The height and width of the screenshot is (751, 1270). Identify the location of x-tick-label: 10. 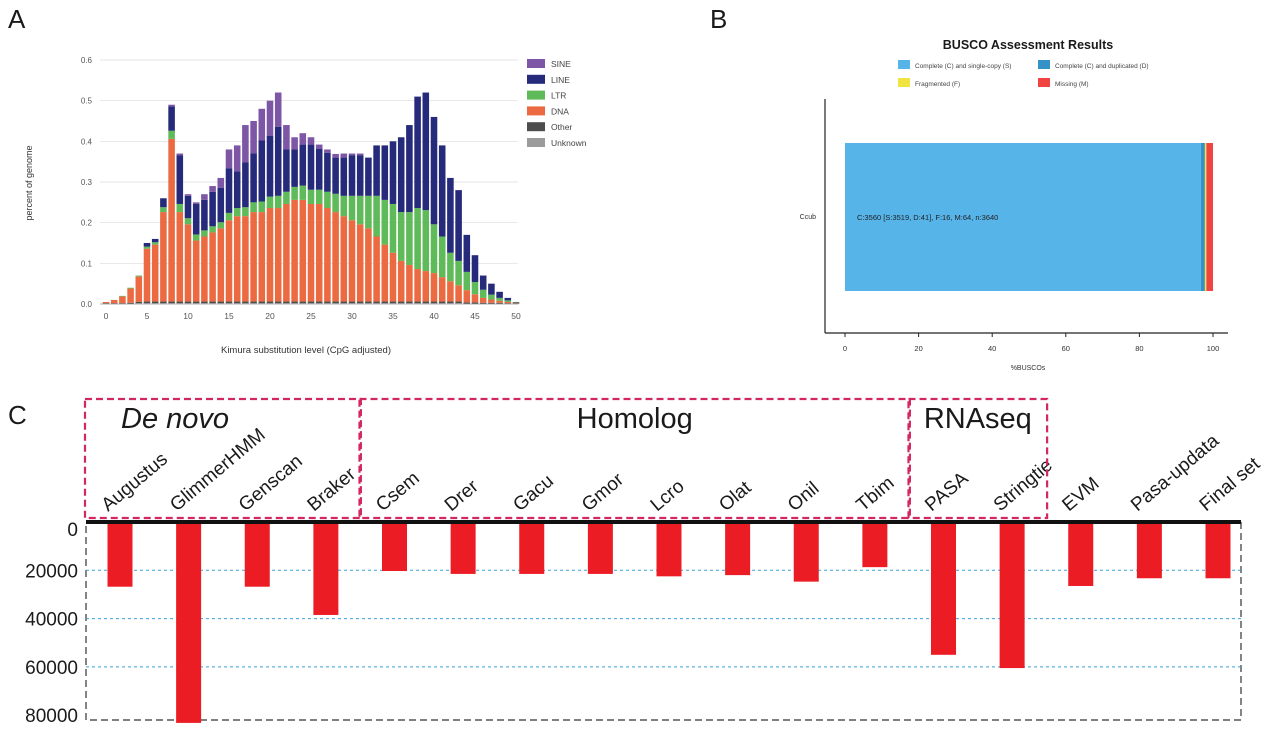
(188, 316).